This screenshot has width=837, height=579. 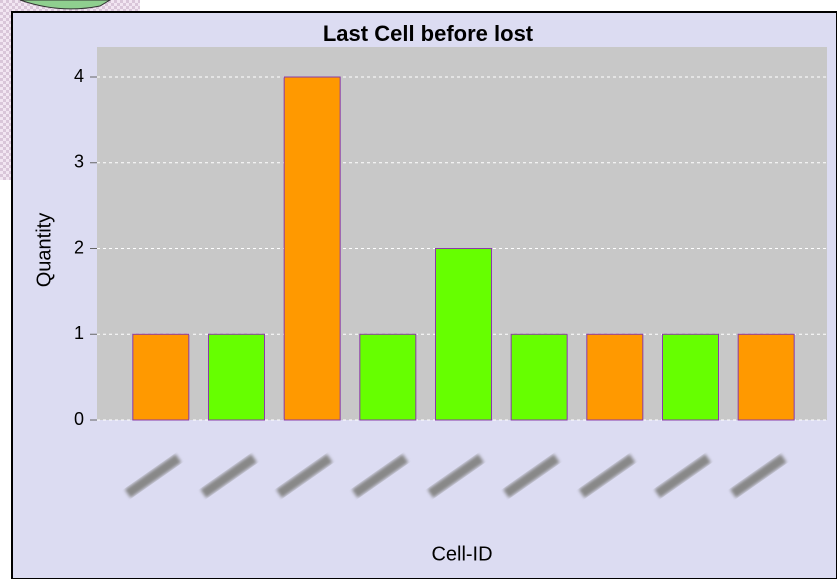 What do you see at coordinates (79, 419) in the screenshot?
I see `y-tick-label: 0` at bounding box center [79, 419].